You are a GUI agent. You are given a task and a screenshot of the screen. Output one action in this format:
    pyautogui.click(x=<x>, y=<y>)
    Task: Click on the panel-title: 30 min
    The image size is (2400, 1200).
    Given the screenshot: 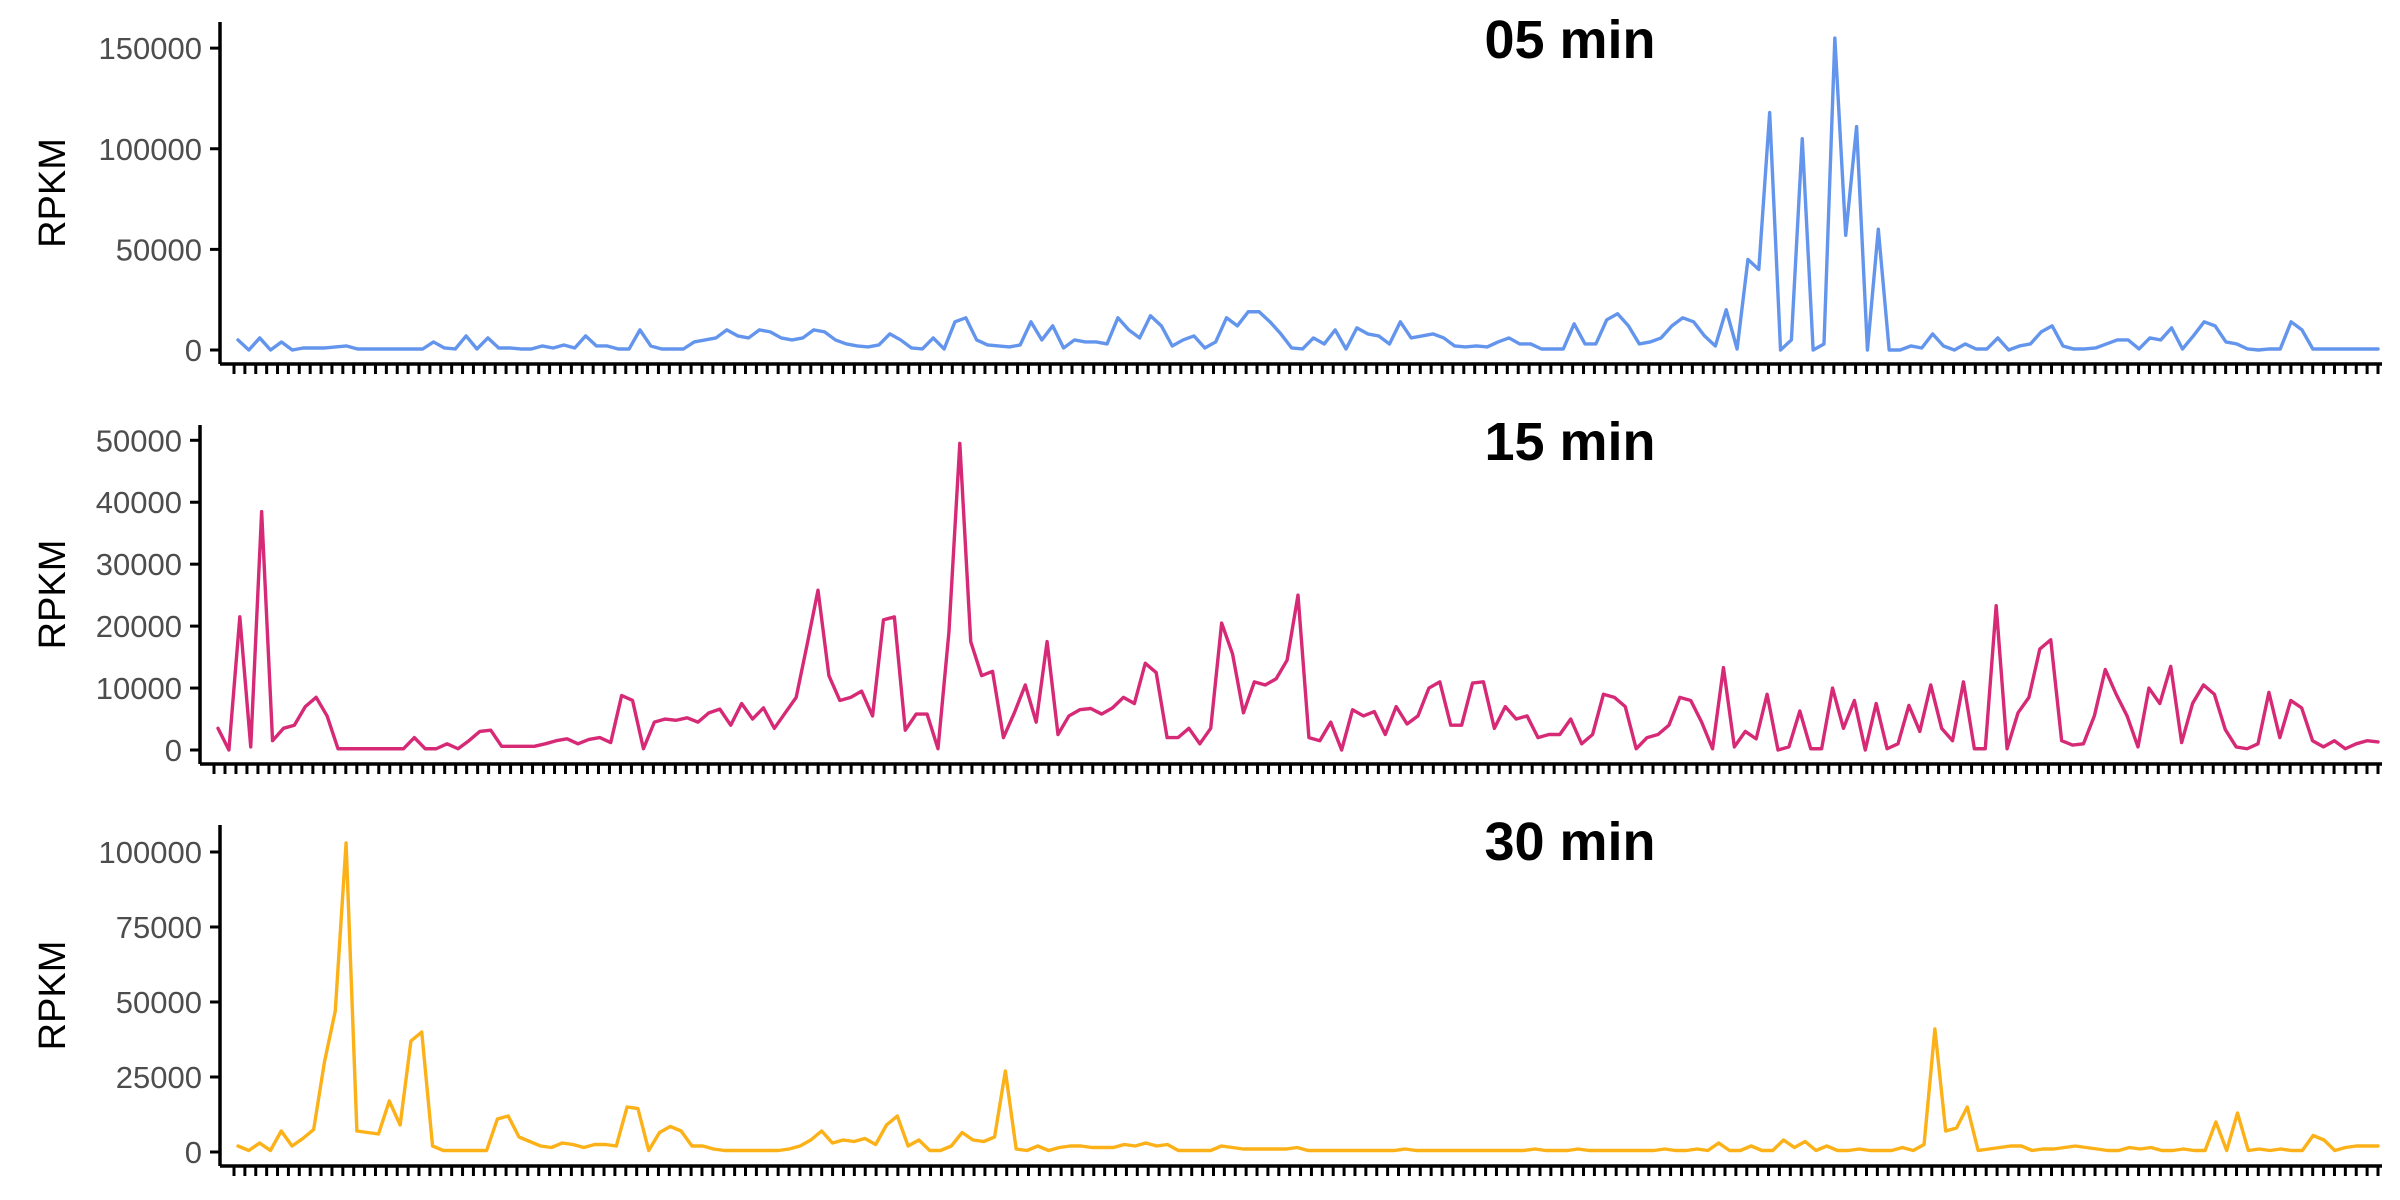 What is the action you would take?
    pyautogui.click(x=1569, y=842)
    